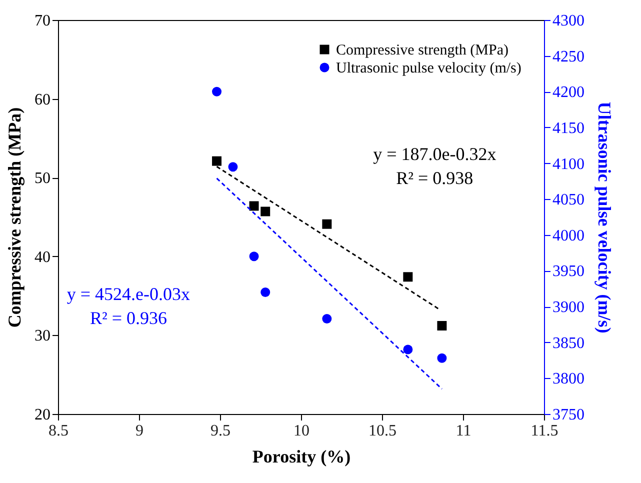  Describe the element at coordinates (464, 431) in the screenshot. I see `x-tick-label: 11` at that location.